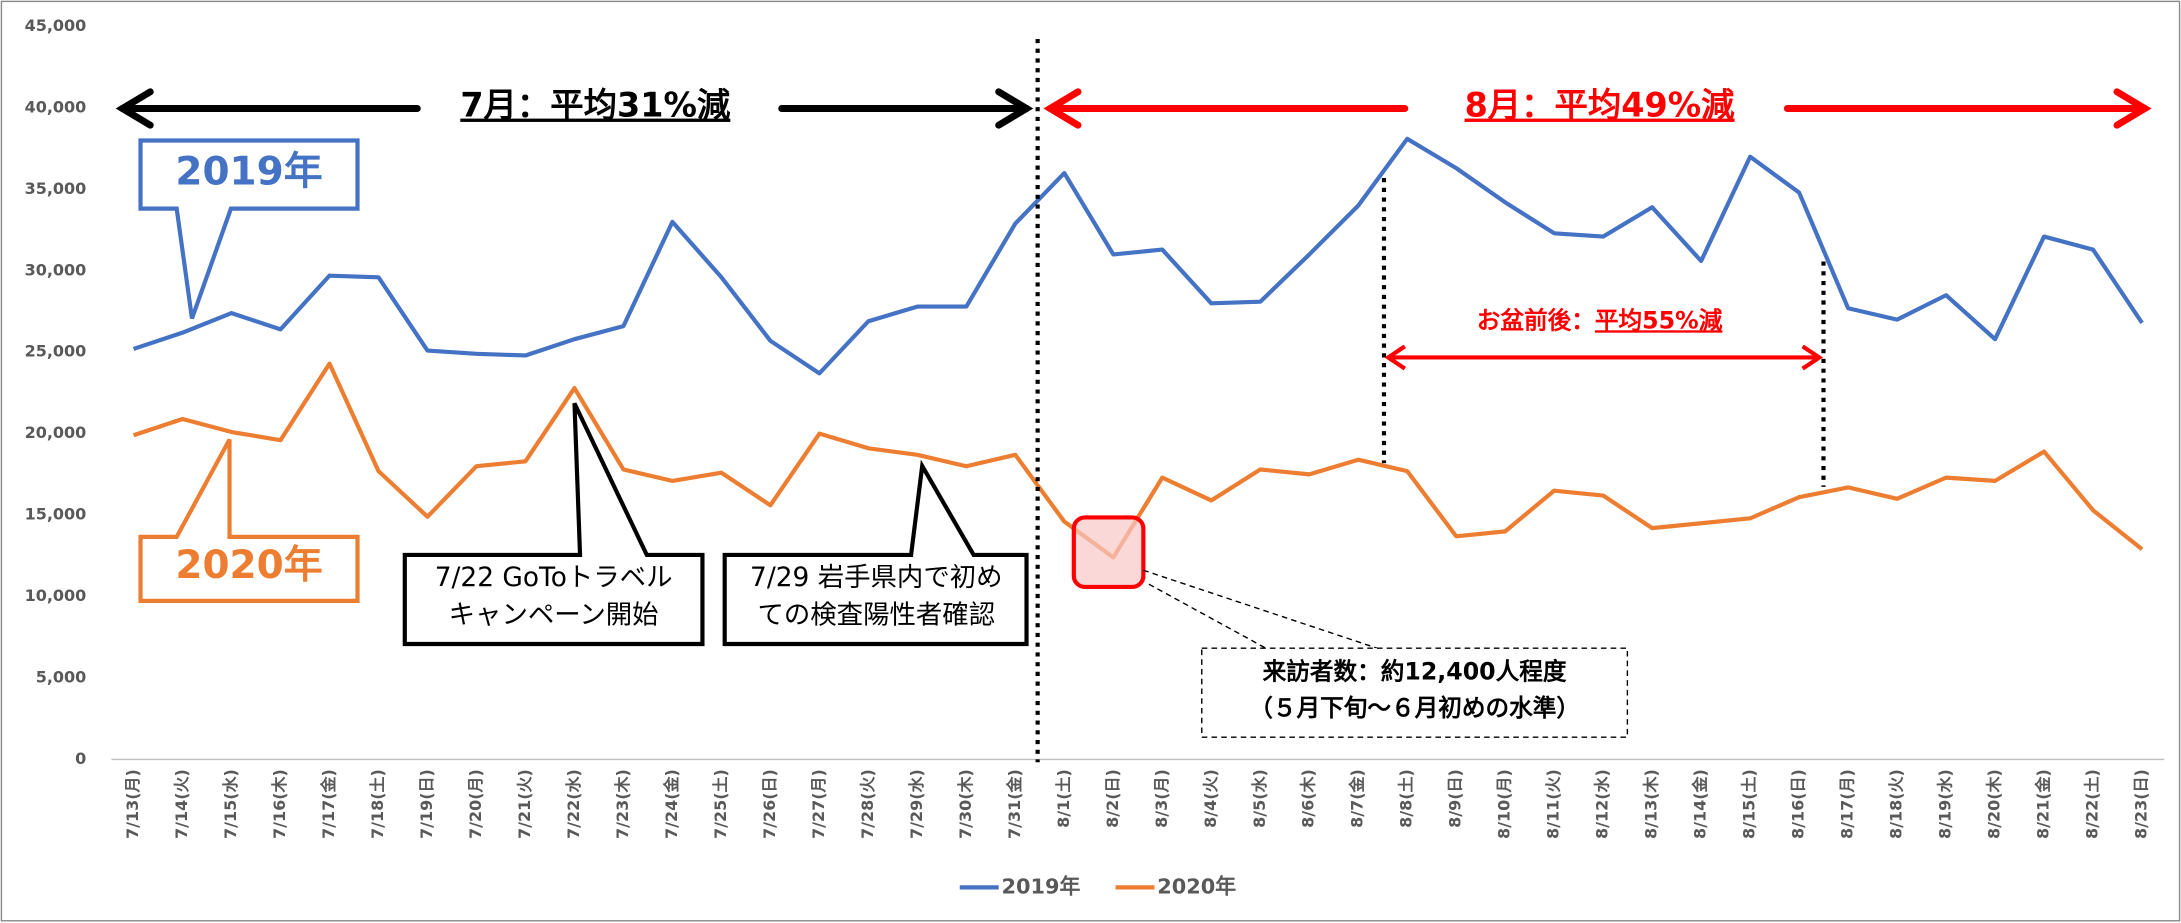  What do you see at coordinates (230, 804) in the screenshot?
I see `x-tick-label: 7/15(水)` at bounding box center [230, 804].